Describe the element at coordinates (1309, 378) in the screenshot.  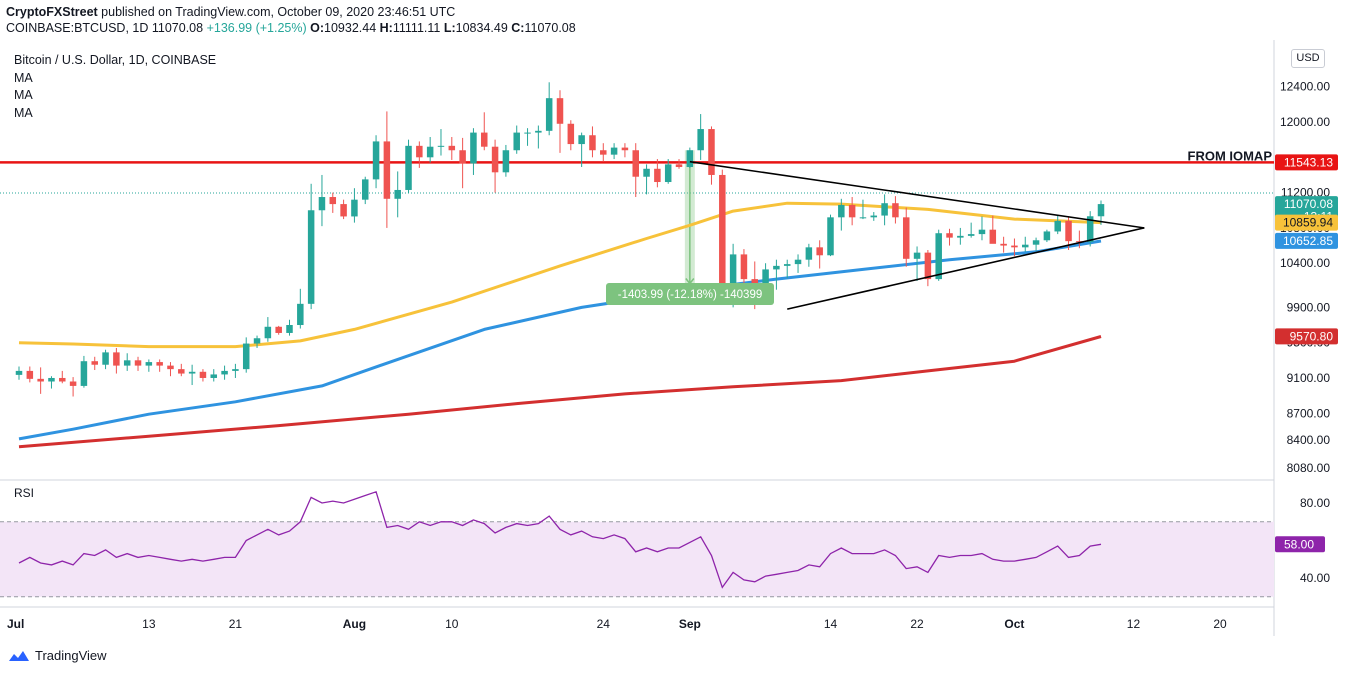
I see `y-tick-label: 9100.00` at that location.